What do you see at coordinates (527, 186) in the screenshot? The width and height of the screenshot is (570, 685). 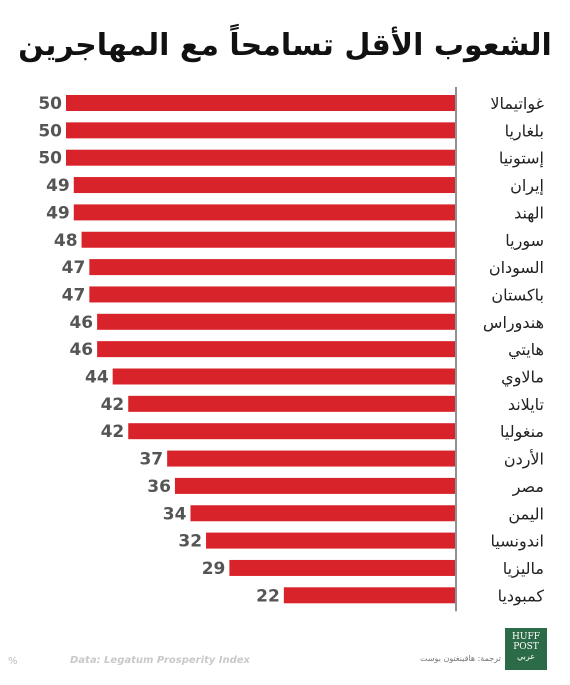 I see `category-label-3: إيران` at bounding box center [527, 186].